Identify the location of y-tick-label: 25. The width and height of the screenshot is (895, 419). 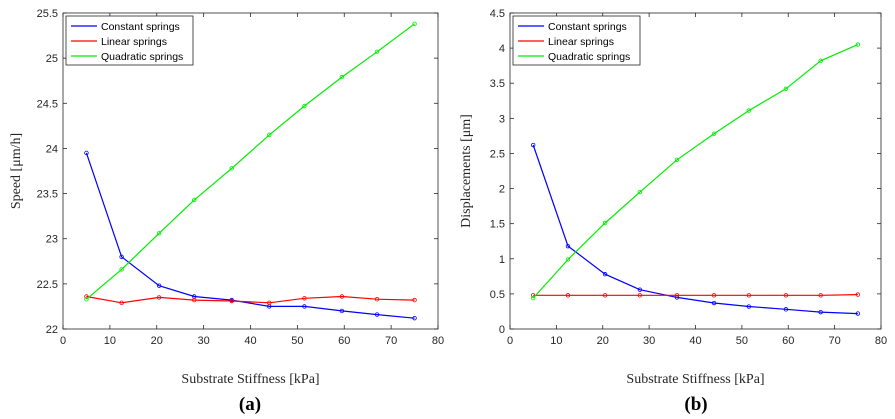
(52, 59).